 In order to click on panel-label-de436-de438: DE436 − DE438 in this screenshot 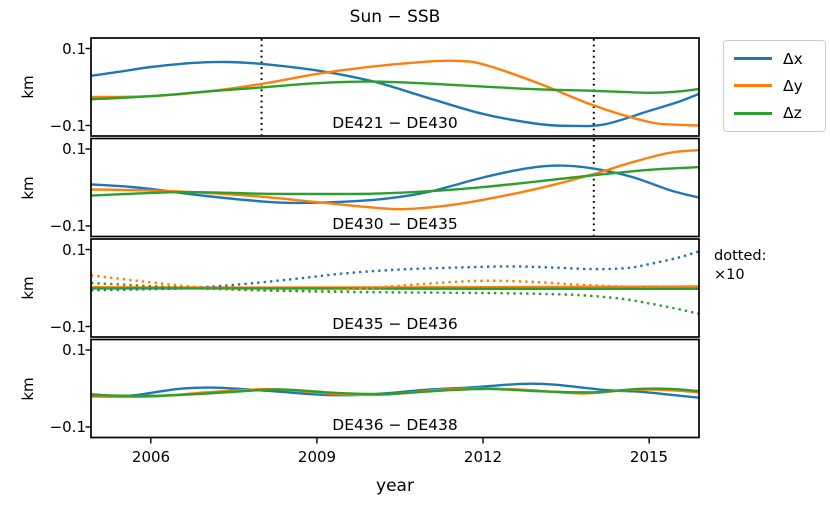, I will do `click(395, 424)`.